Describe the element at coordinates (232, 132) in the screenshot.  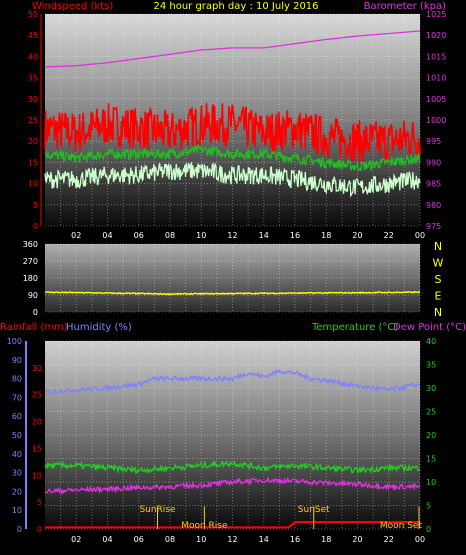
I see `gust-series-line` at that location.